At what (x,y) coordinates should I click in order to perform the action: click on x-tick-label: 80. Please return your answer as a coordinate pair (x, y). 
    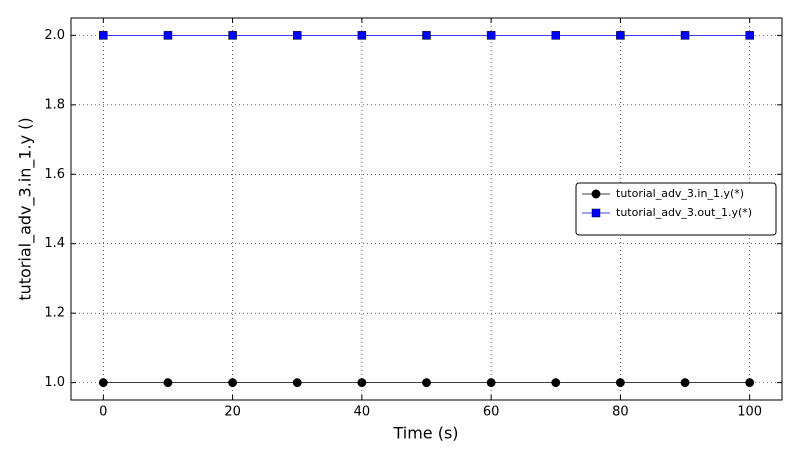
    Looking at the image, I should click on (620, 412).